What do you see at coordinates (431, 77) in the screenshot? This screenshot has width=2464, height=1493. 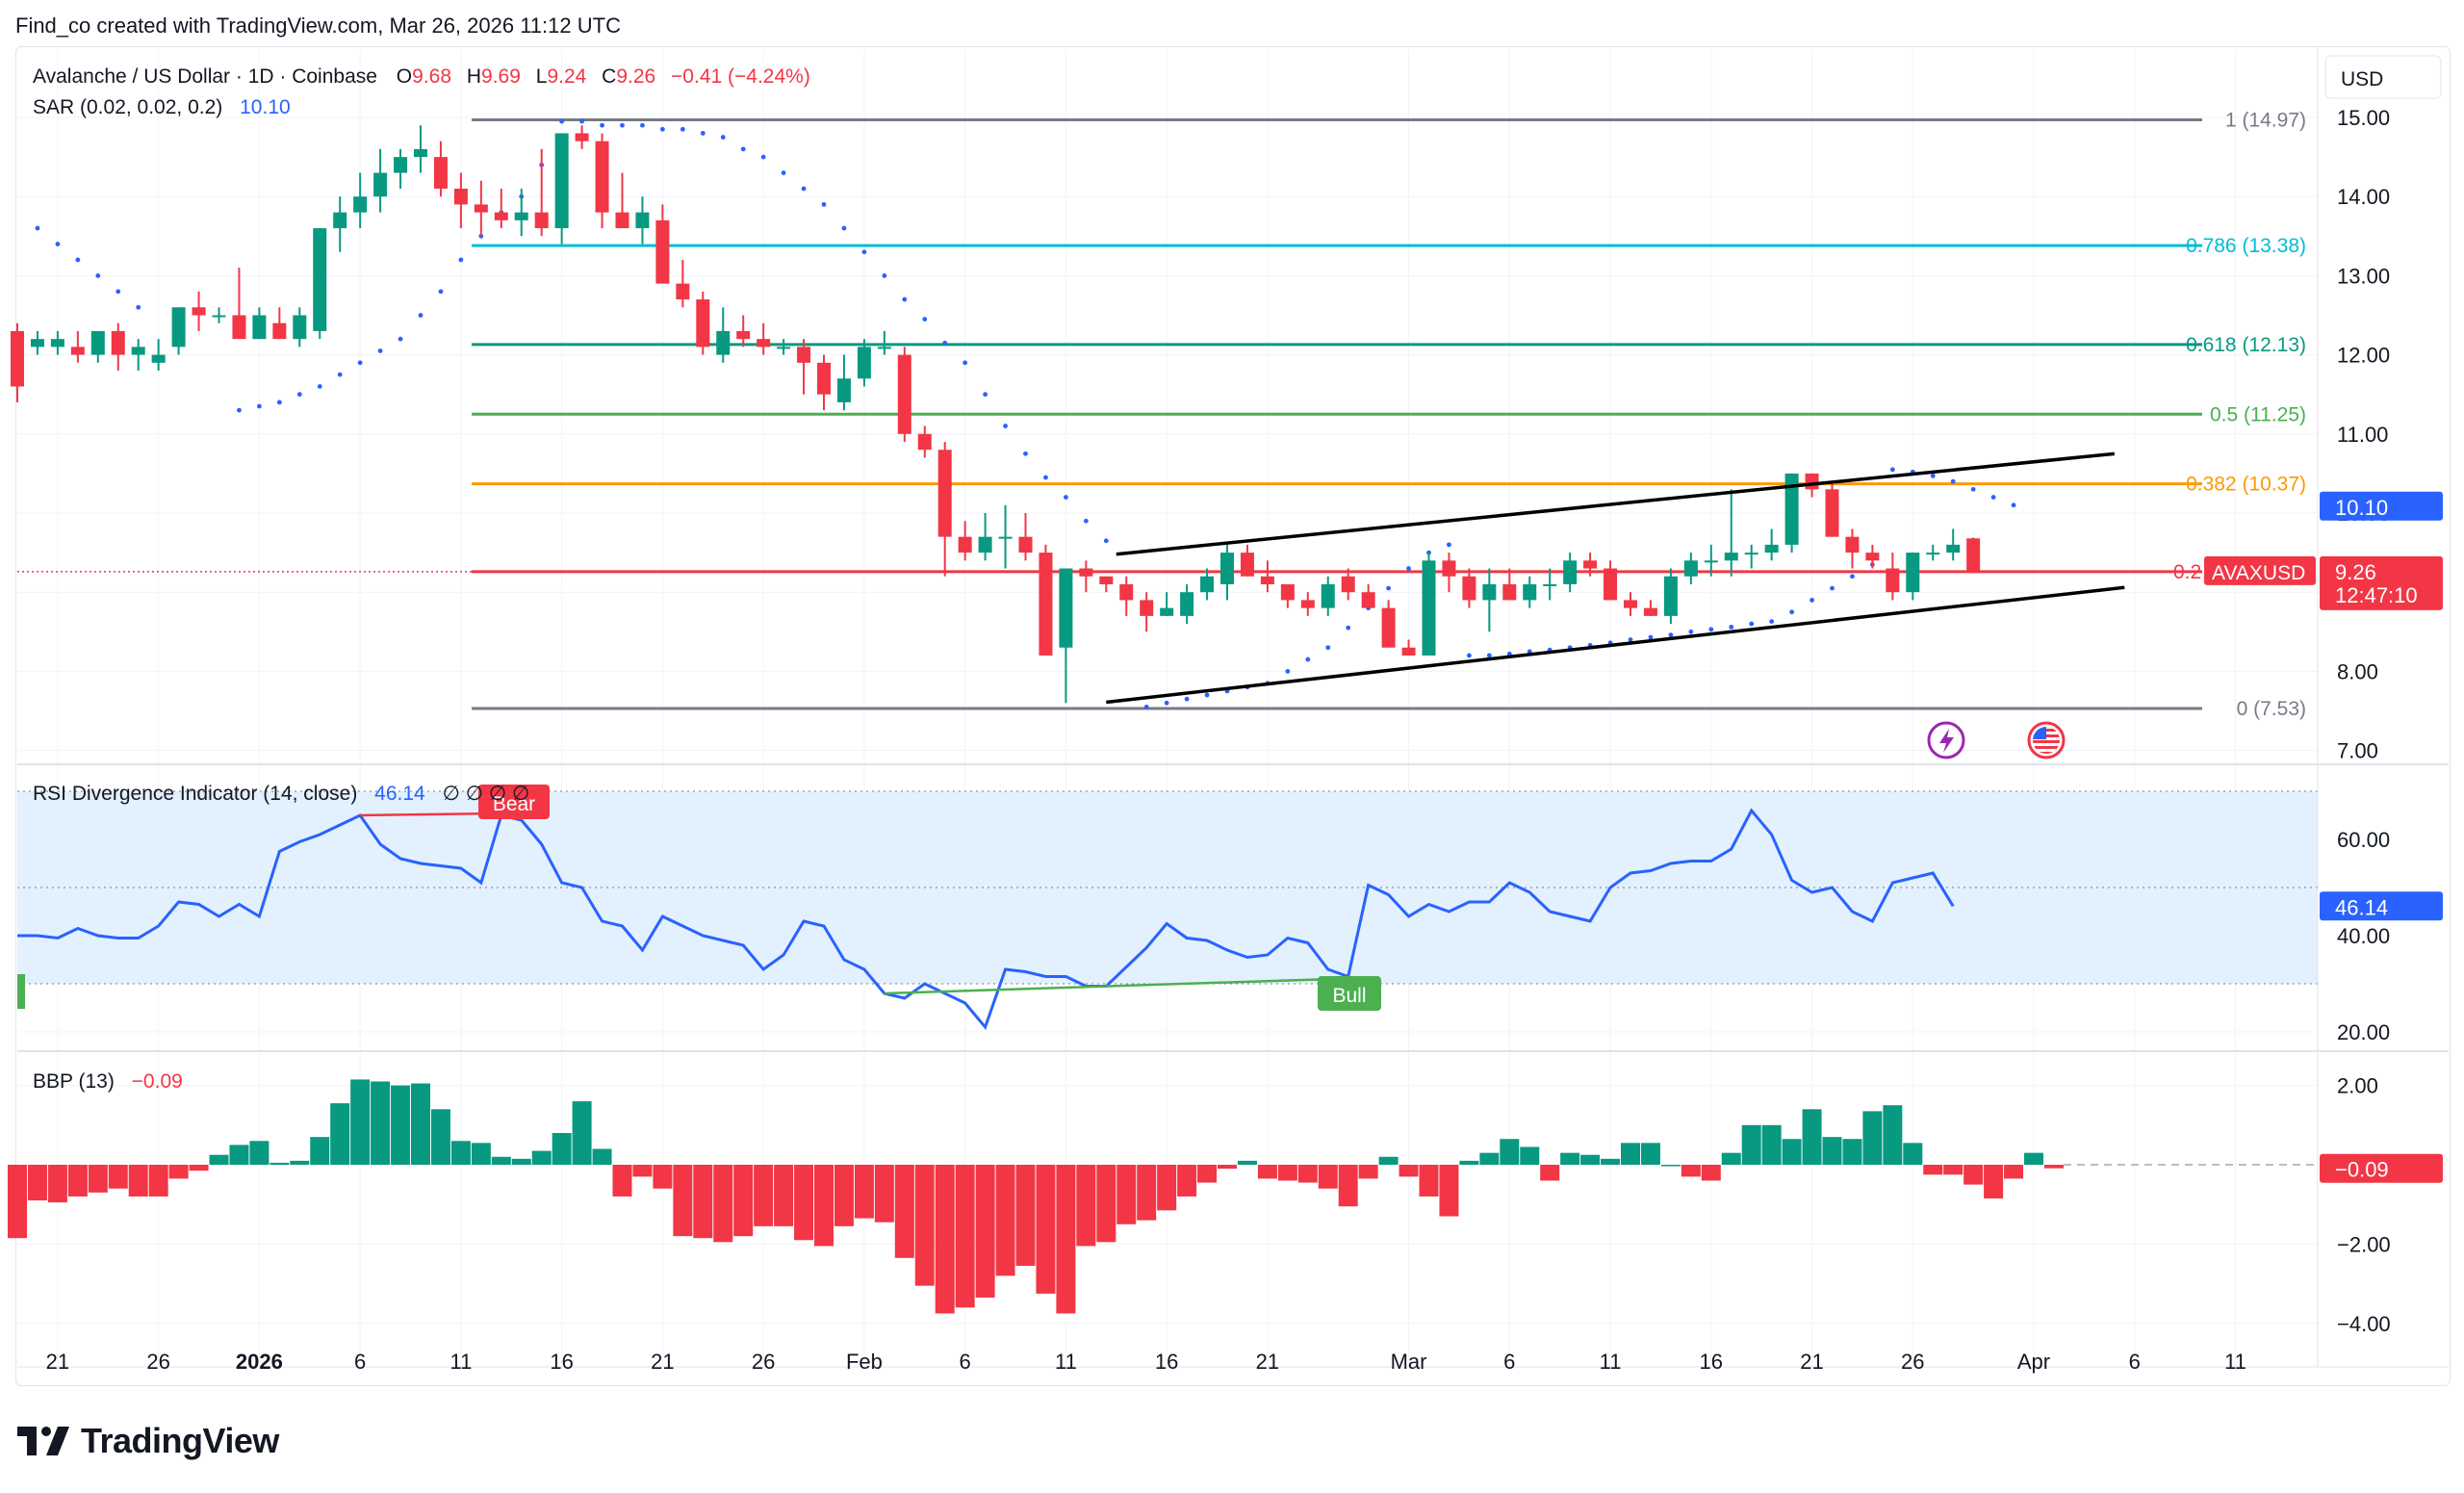 I see `legend-open: 9.68` at bounding box center [431, 77].